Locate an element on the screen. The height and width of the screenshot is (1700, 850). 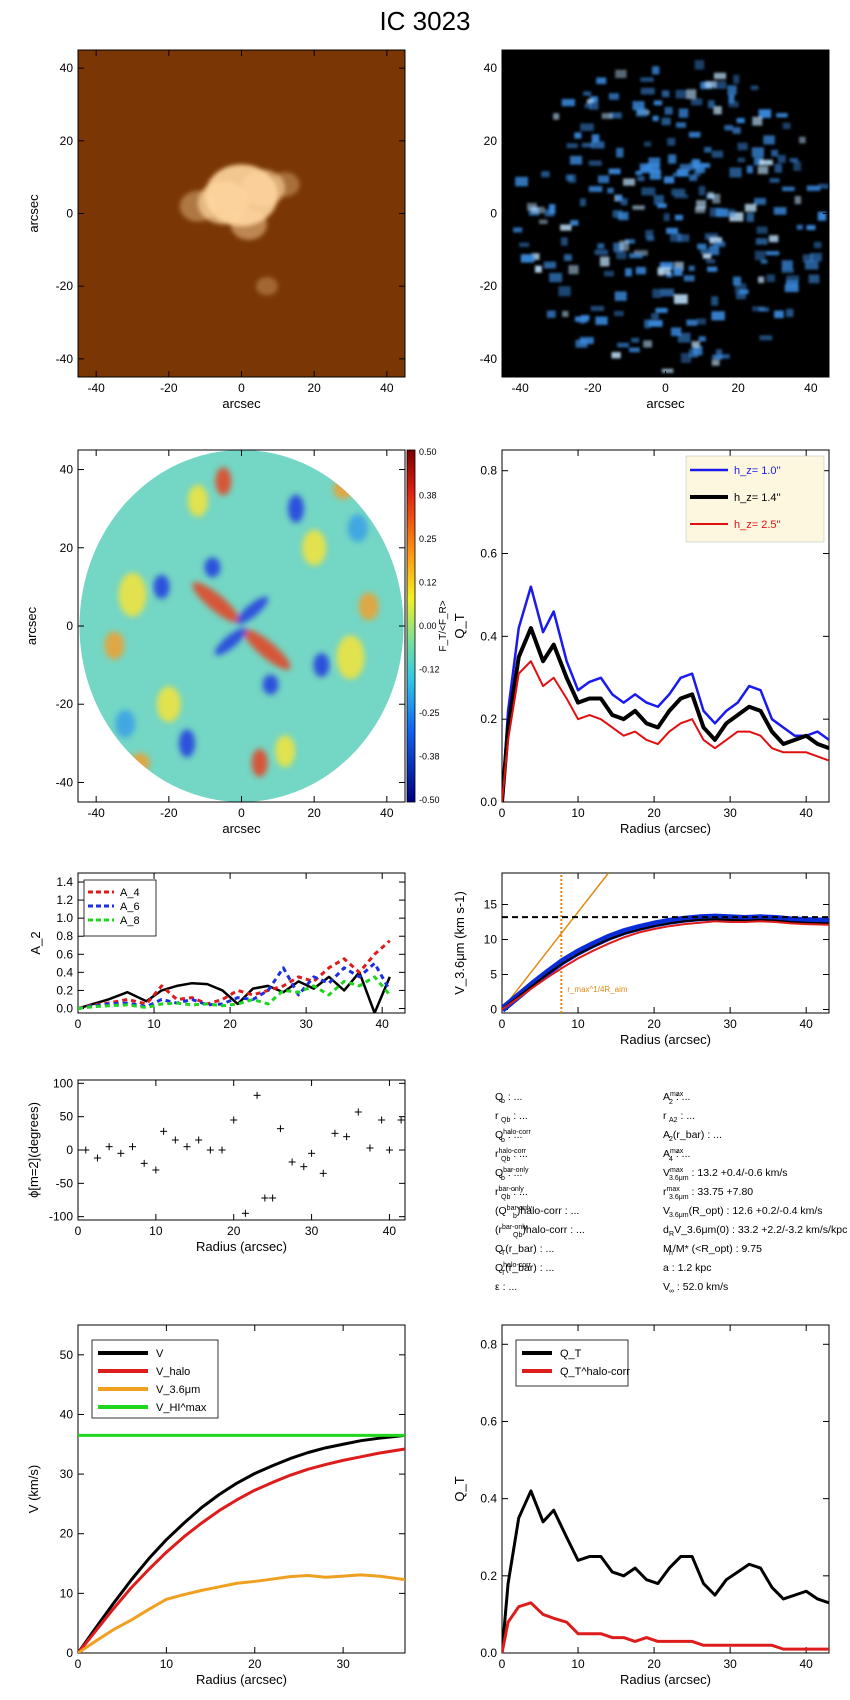
legend-label: V_halo is located at coordinates (173, 1372).